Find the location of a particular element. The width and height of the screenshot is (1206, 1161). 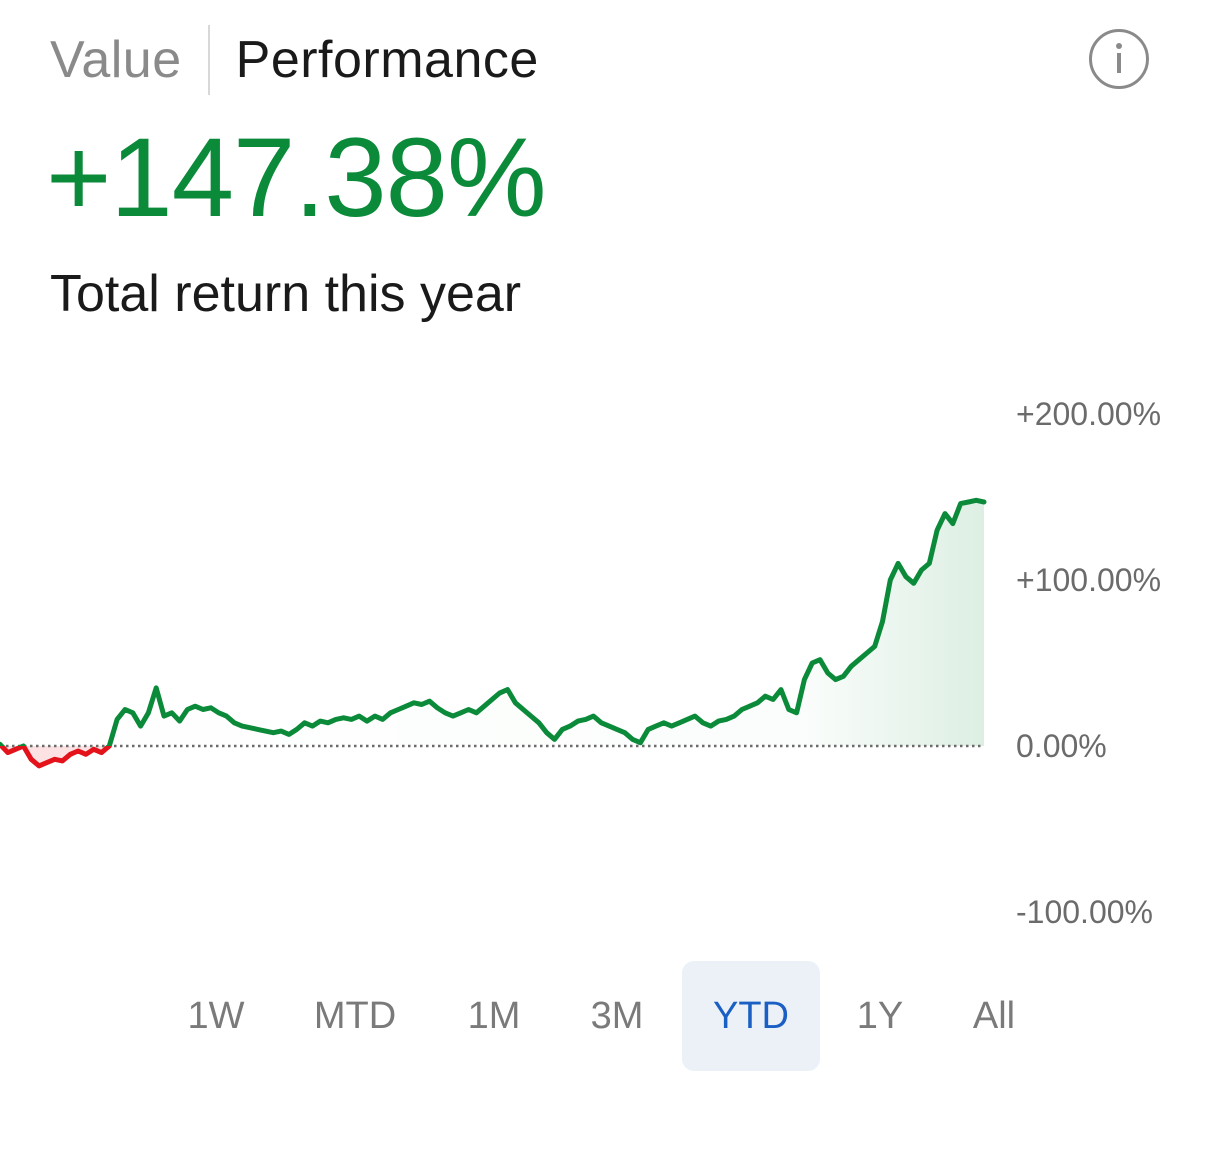

y-tick-label: +200.00% is located at coordinates (1089, 414).